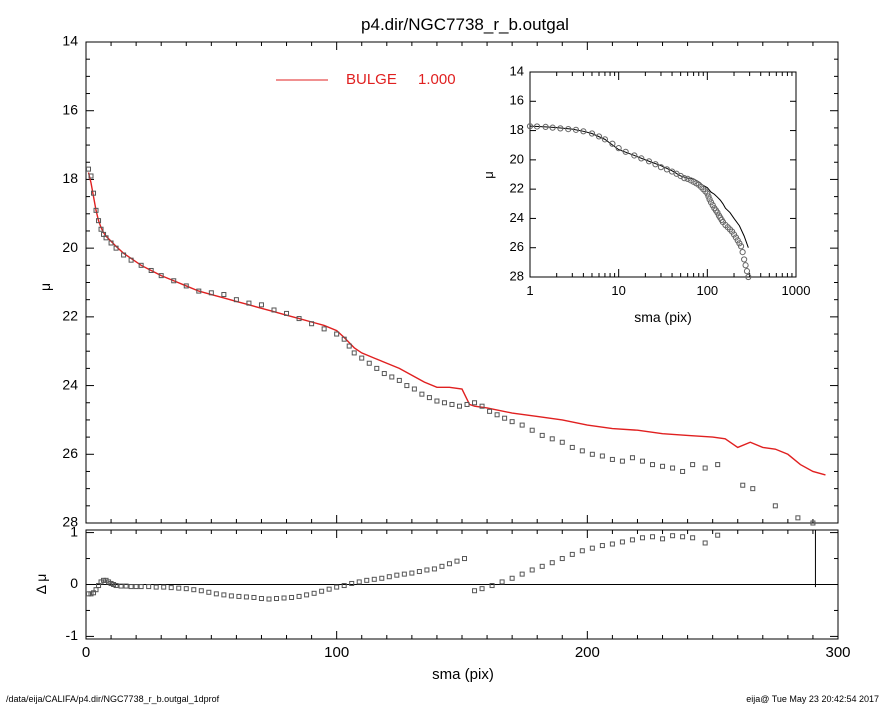  What do you see at coordinates (662, 174) in the screenshot?
I see `inset-background` at bounding box center [662, 174].